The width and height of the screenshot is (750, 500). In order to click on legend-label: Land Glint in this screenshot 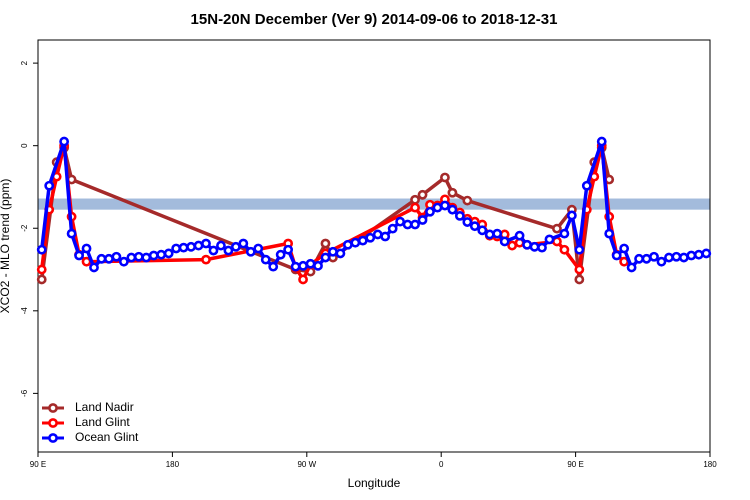, I will do `click(102, 422)`.